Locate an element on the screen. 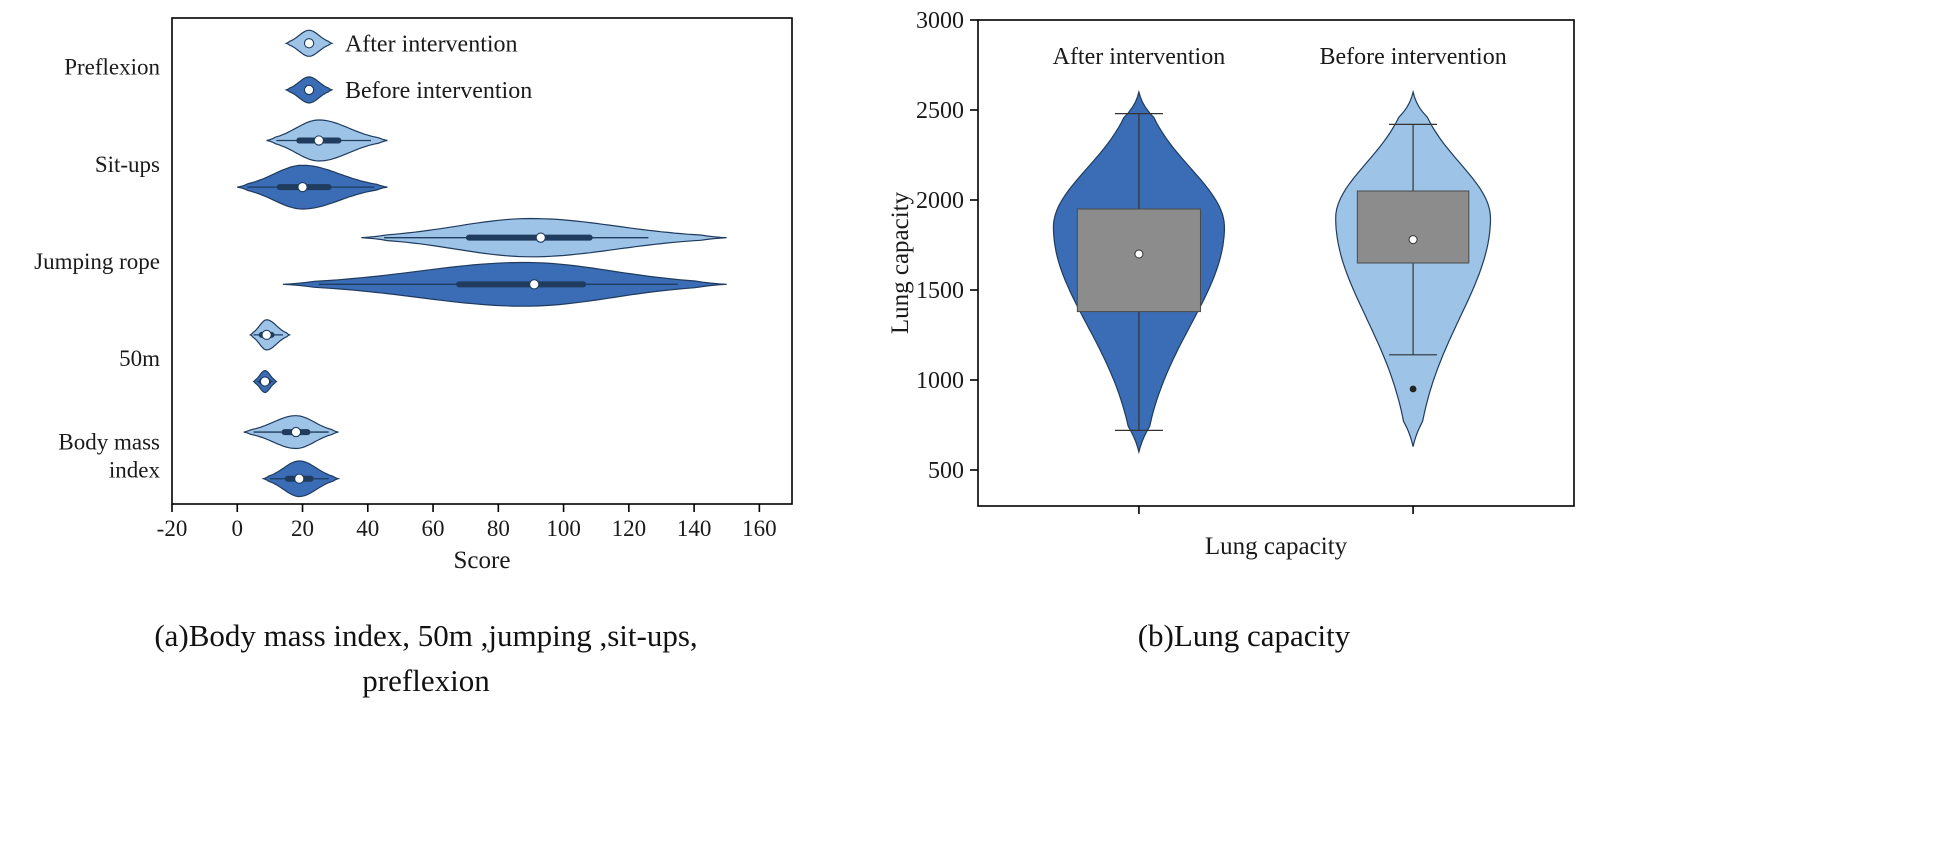 This screenshot has height=866, width=1938. x-tick-label: 120 is located at coordinates (629, 528).